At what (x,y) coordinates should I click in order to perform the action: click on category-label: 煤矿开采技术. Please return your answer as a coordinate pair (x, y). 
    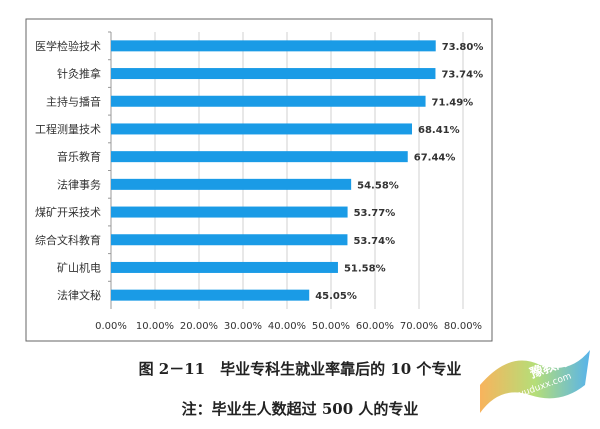
    Looking at the image, I should click on (68, 212).